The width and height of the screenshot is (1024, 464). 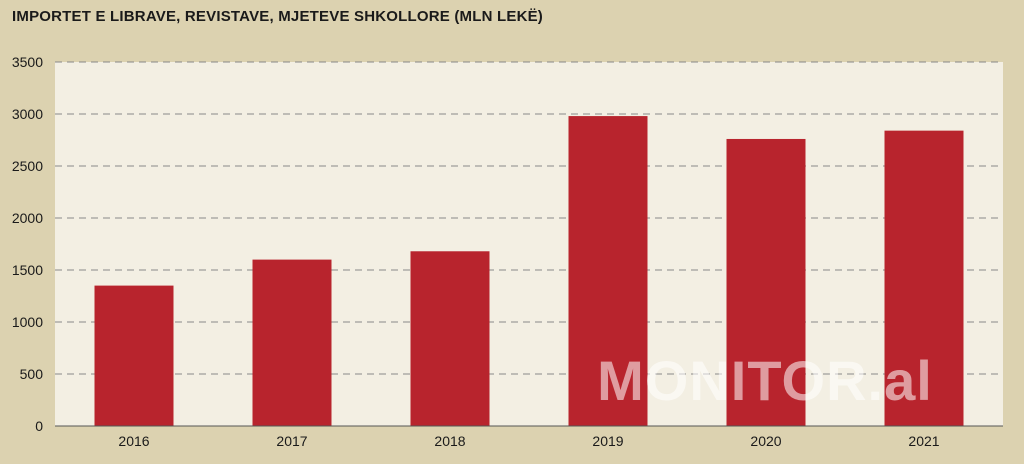 I want to click on x-tick-label: 2021, so click(x=923, y=441).